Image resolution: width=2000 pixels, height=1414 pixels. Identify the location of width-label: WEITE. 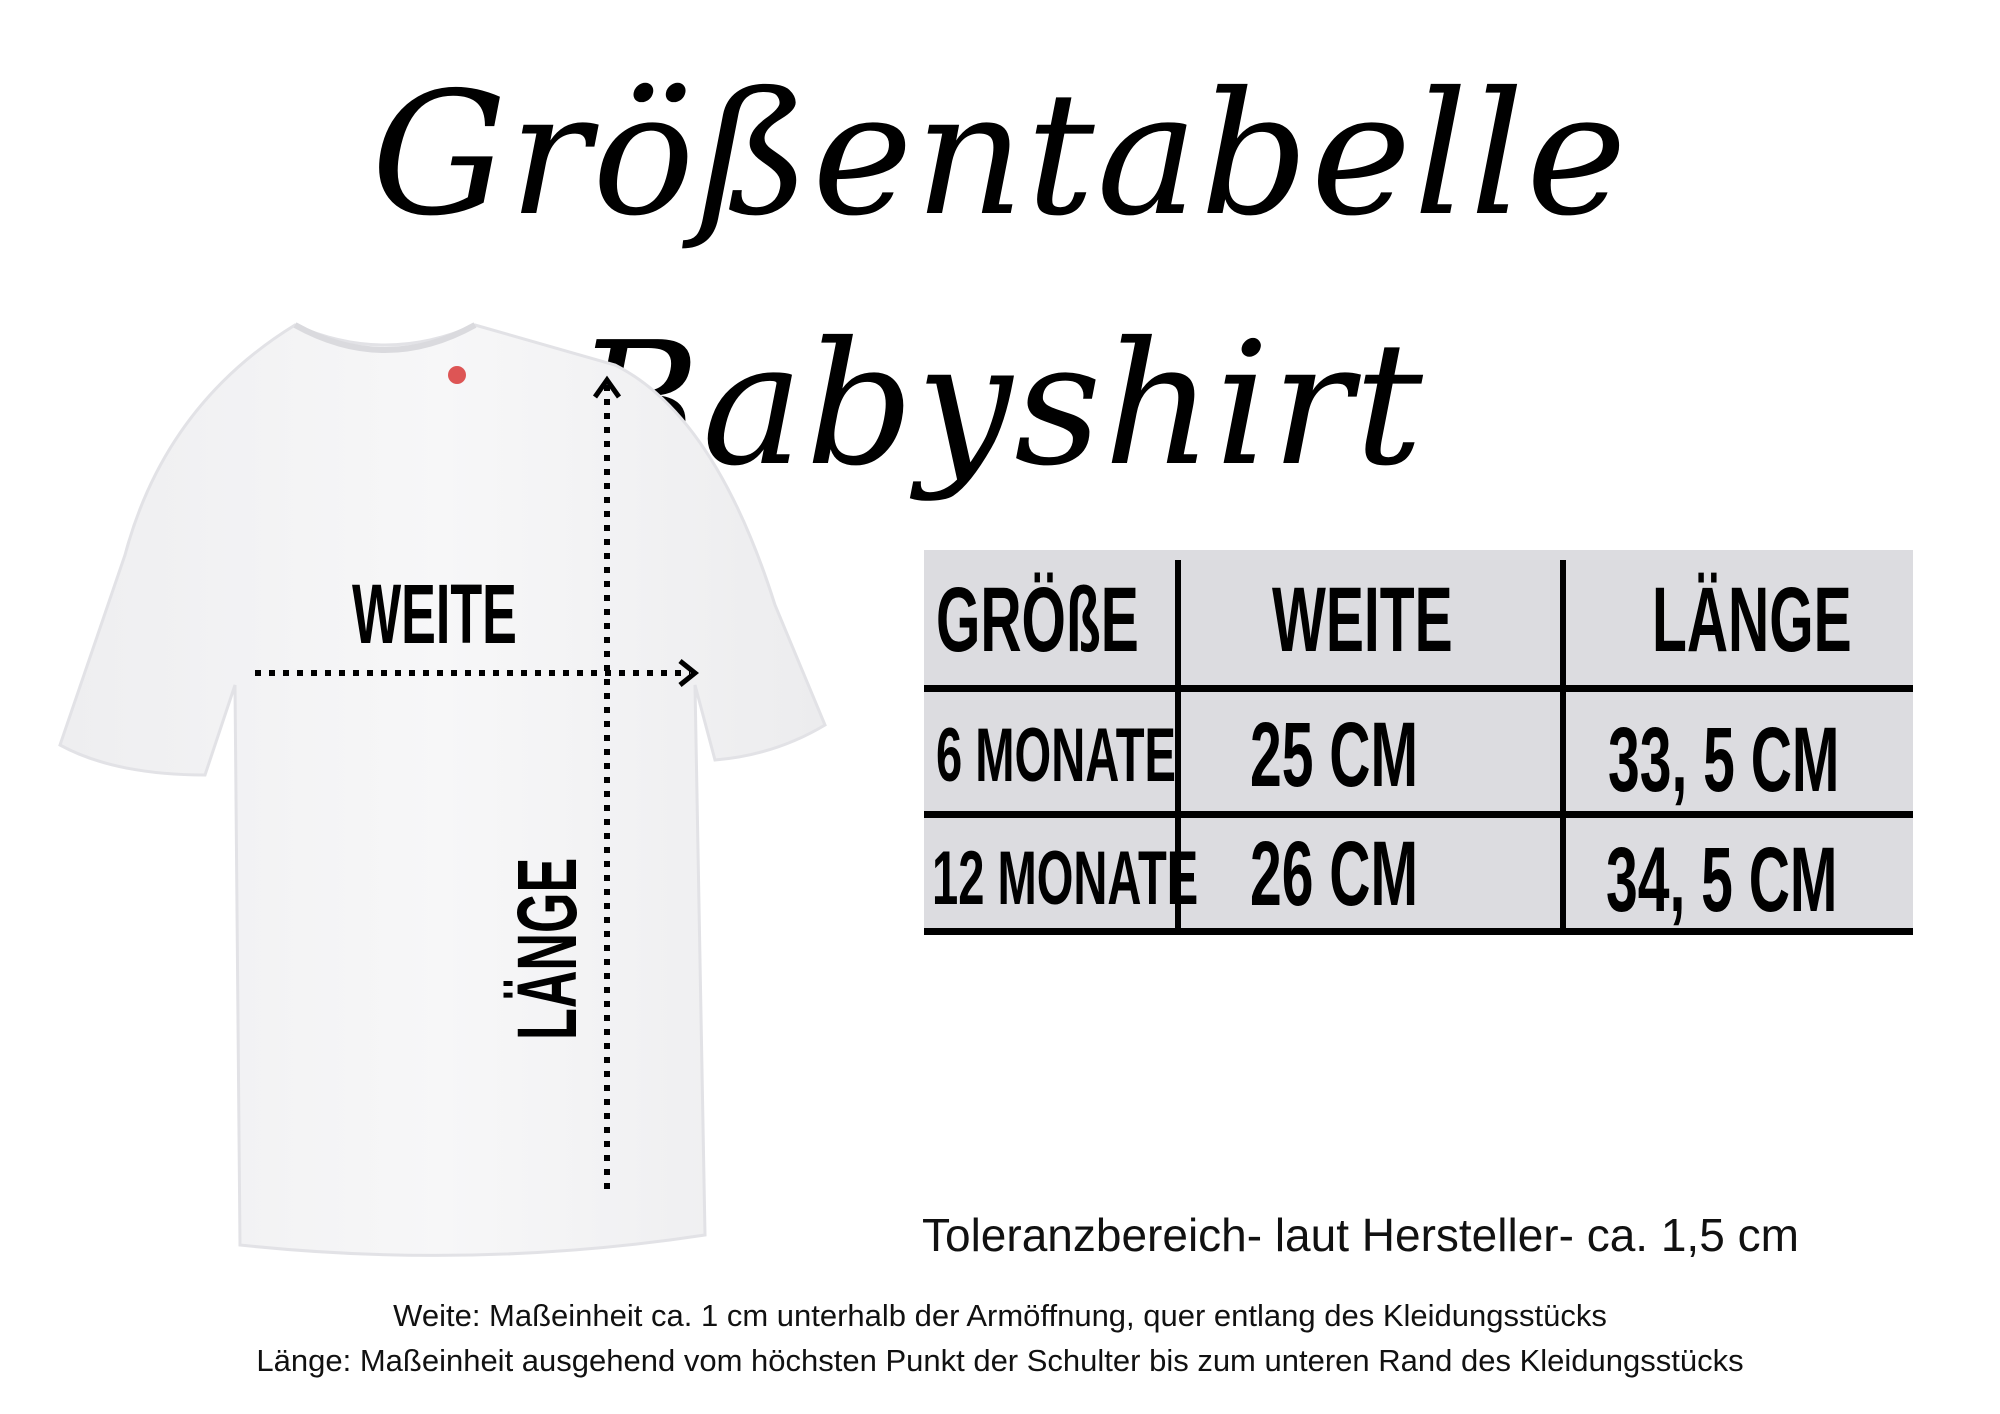
(434, 614).